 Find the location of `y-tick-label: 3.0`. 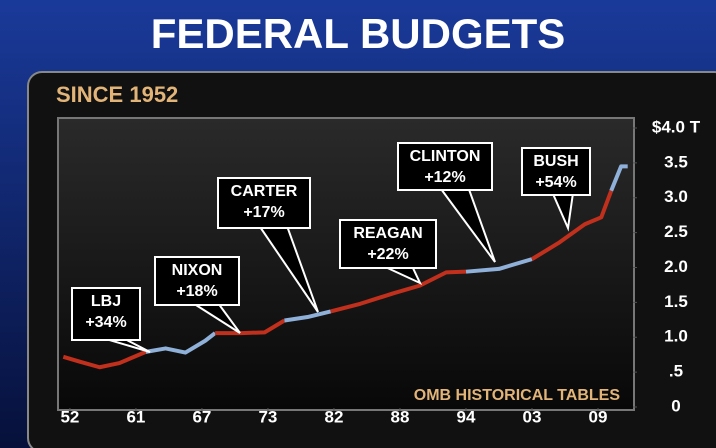

y-tick-label: 3.0 is located at coordinates (676, 196).